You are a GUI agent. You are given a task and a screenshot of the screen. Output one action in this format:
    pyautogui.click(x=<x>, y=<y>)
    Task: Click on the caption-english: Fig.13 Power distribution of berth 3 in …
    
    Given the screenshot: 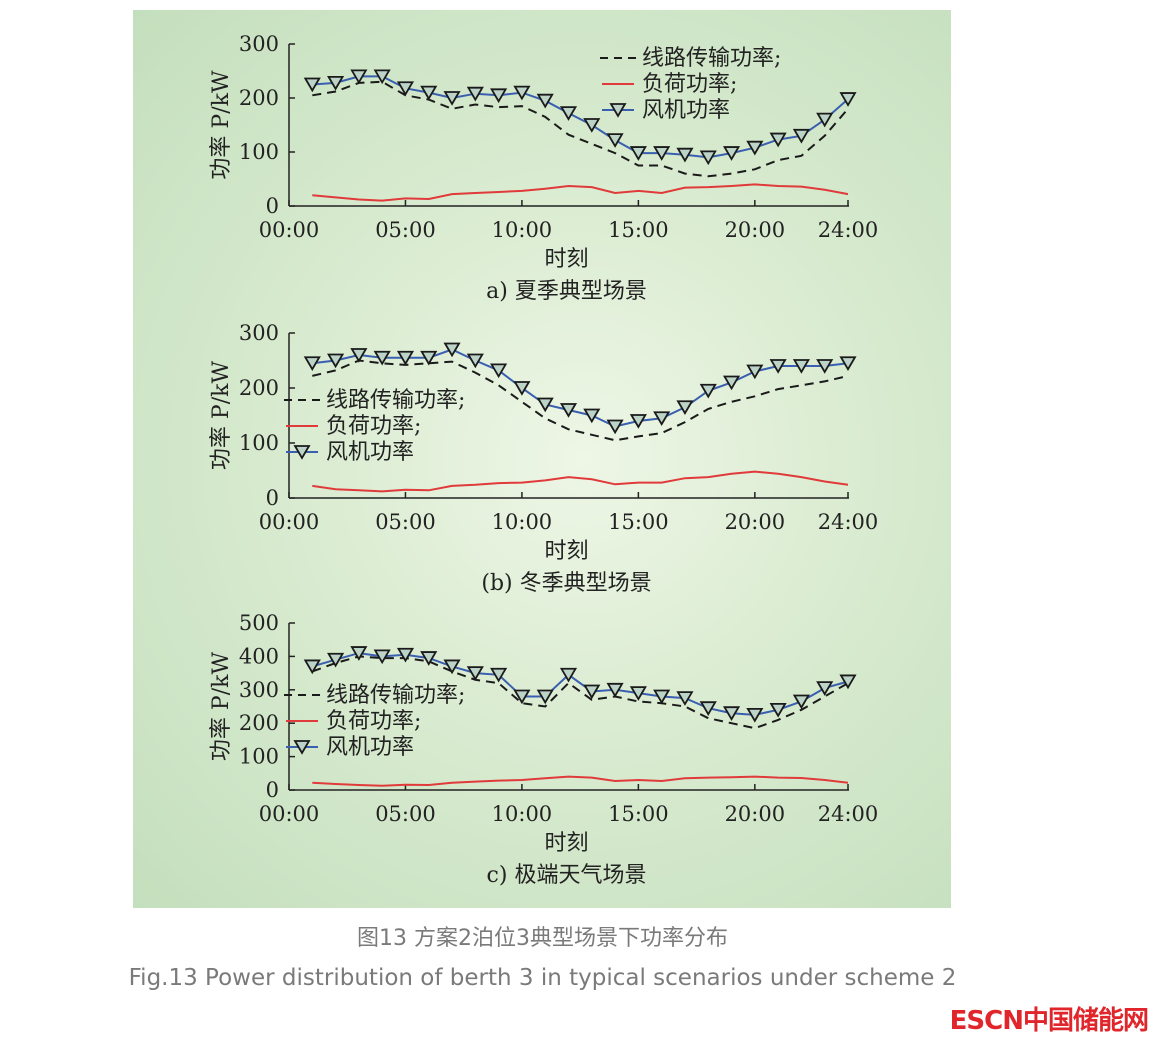 What is the action you would take?
    pyautogui.click(x=542, y=978)
    